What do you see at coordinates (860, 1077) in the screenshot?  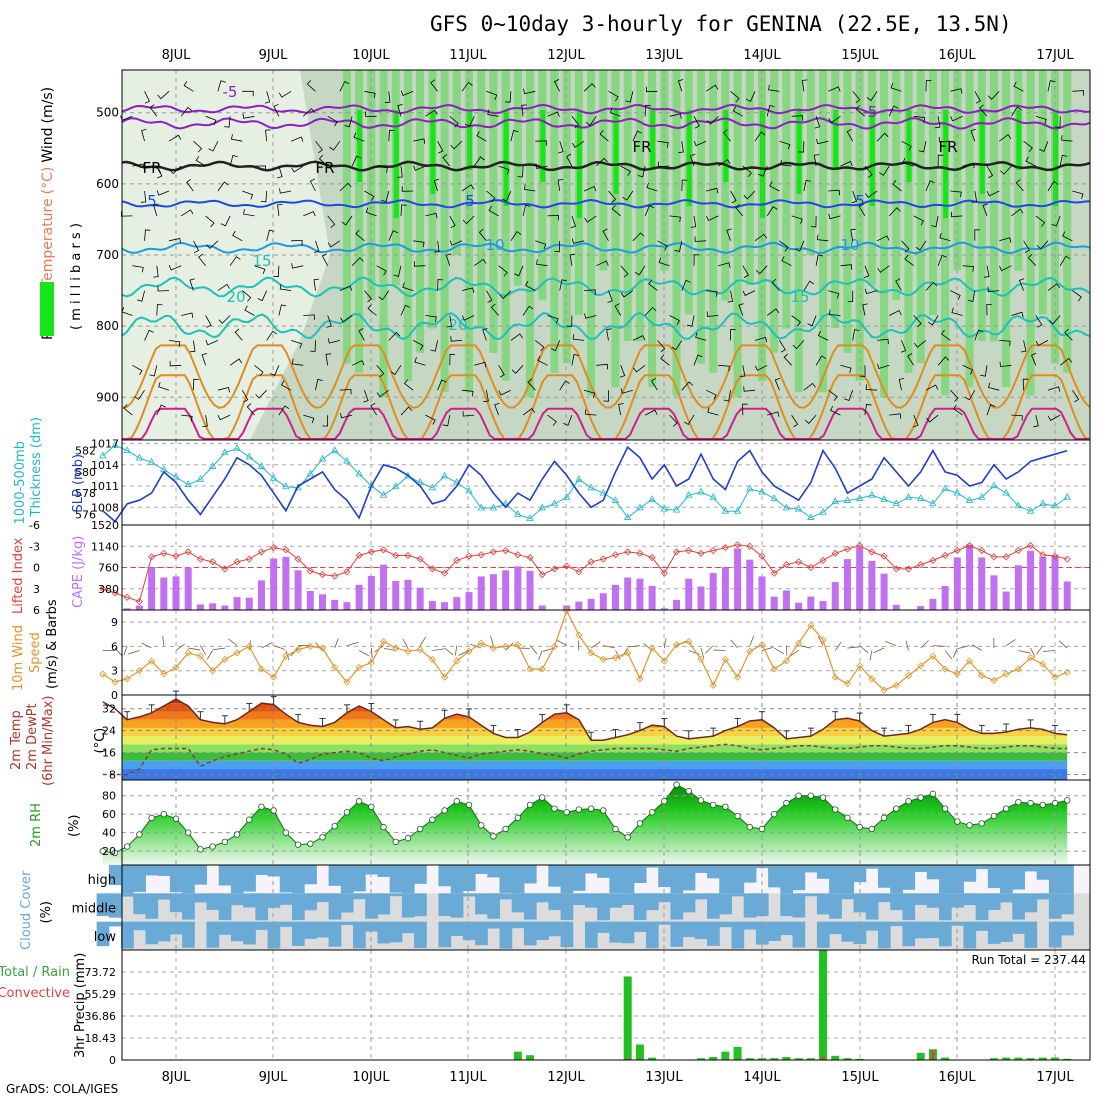 I see `date-label-bottom: 15JUL` at bounding box center [860, 1077].